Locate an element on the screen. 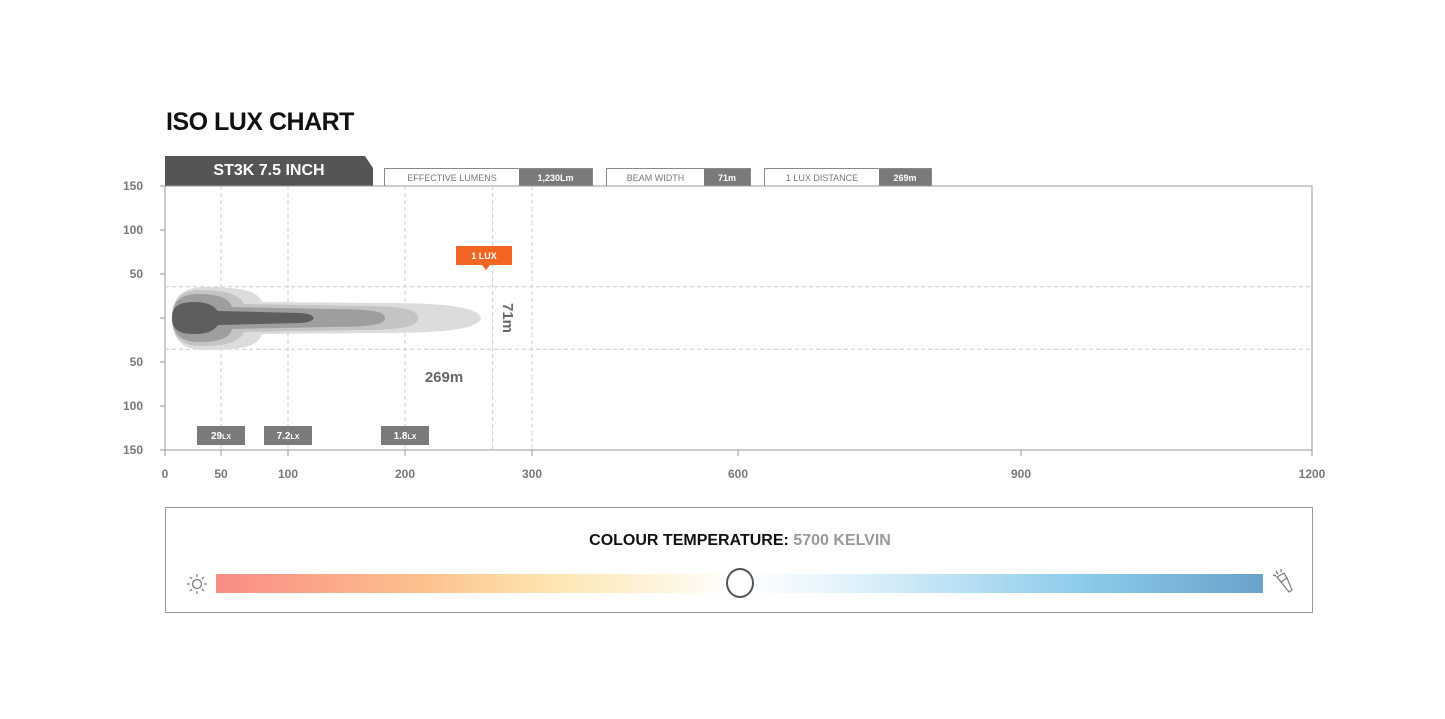 This screenshot has width=1445, height=719. x-tick-label: 900 is located at coordinates (1021, 474).